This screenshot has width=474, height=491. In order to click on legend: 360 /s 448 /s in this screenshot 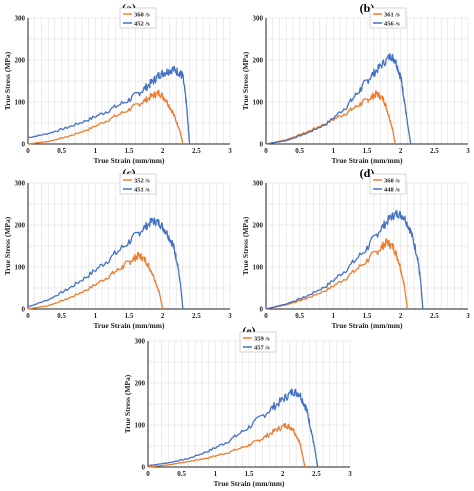, I will do `click(388, 184)`.